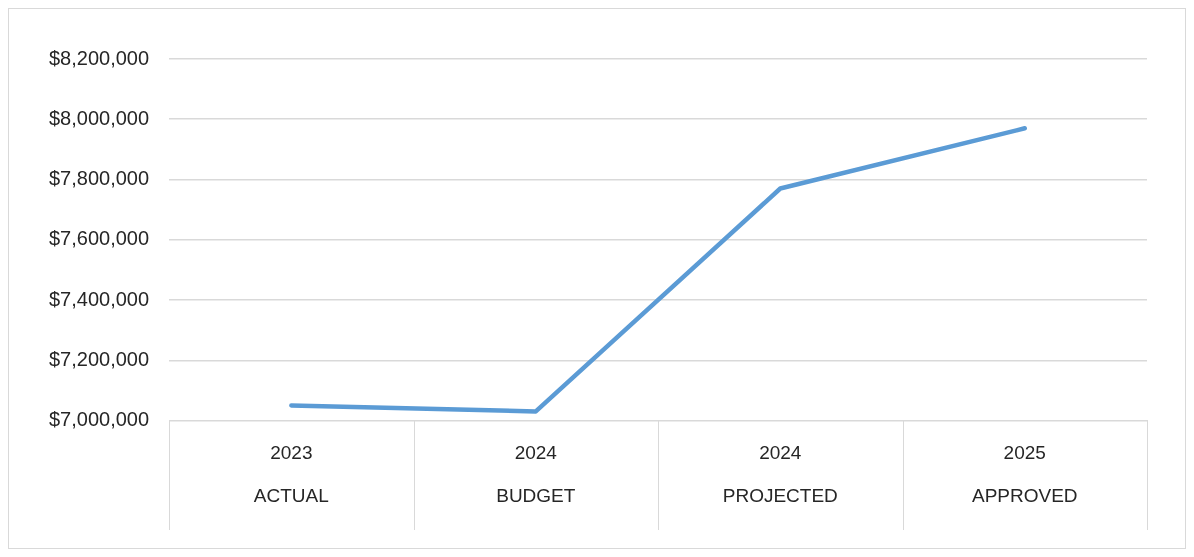  Describe the element at coordinates (536, 474) in the screenshot. I see `x-tick-label: 2024 BUDGET` at that location.